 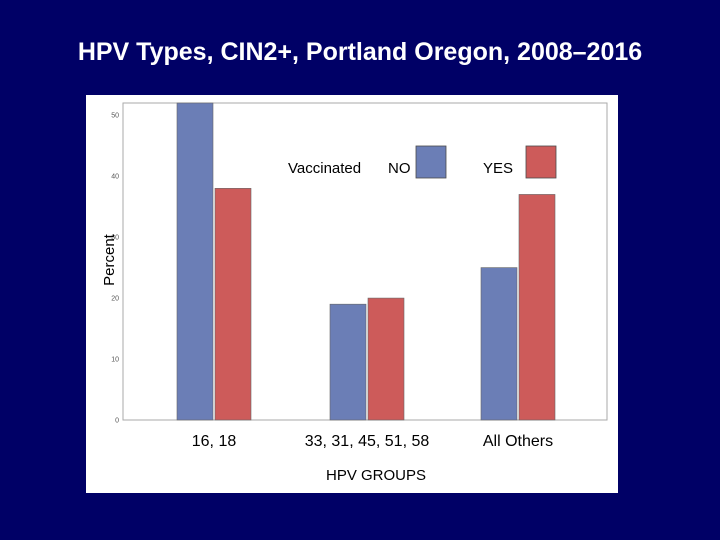 I want to click on category-labels: 16, 18 33, 31, 45, 51, 58 All Others, so click(x=372, y=441).